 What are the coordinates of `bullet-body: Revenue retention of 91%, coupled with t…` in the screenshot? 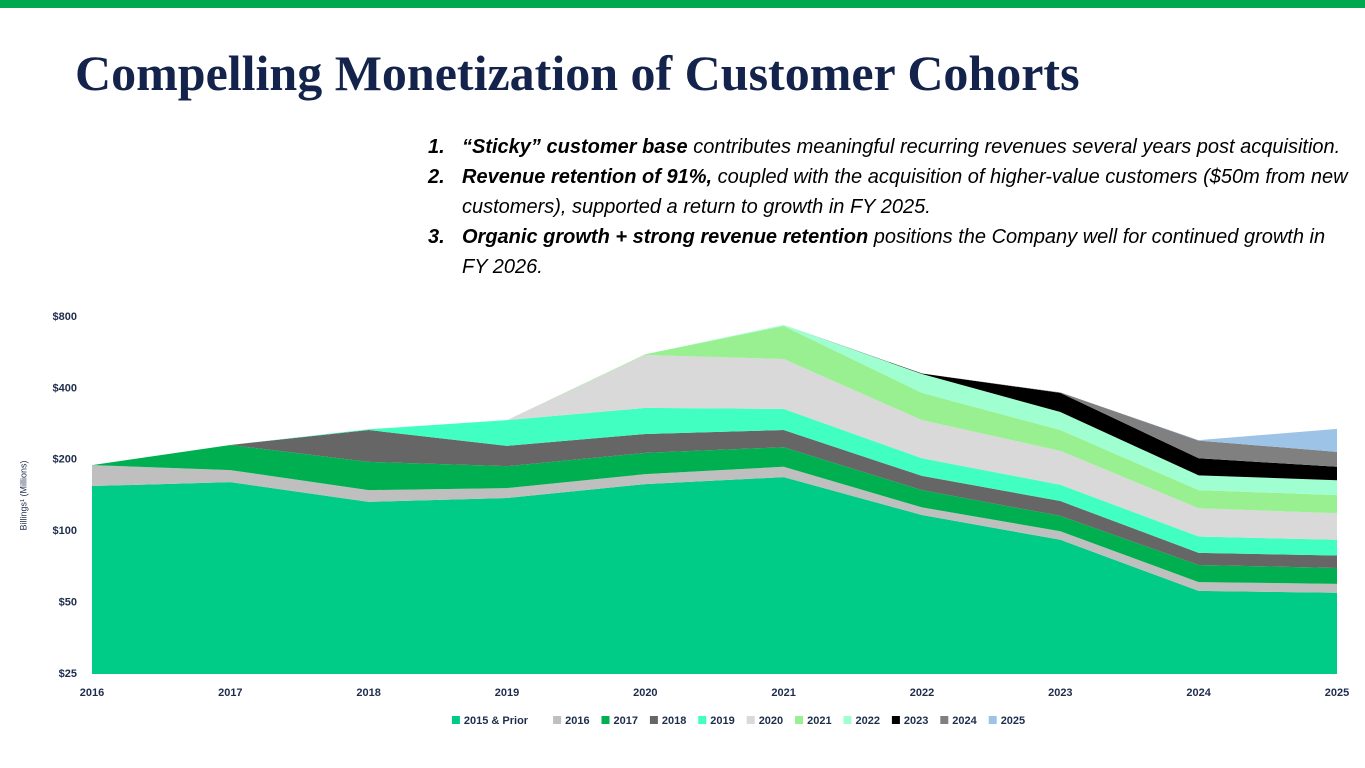 It's located at (907, 192).